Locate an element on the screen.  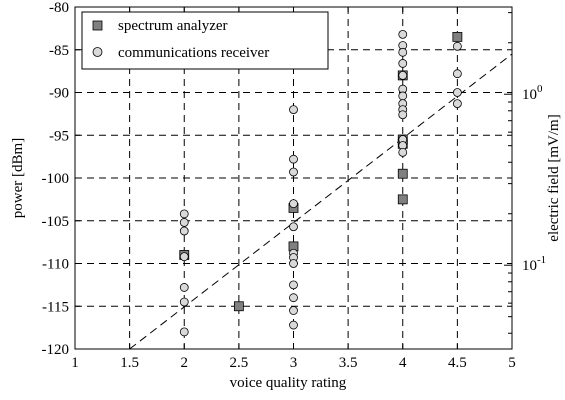
y-tick-label: -110 is located at coordinates (55, 265).